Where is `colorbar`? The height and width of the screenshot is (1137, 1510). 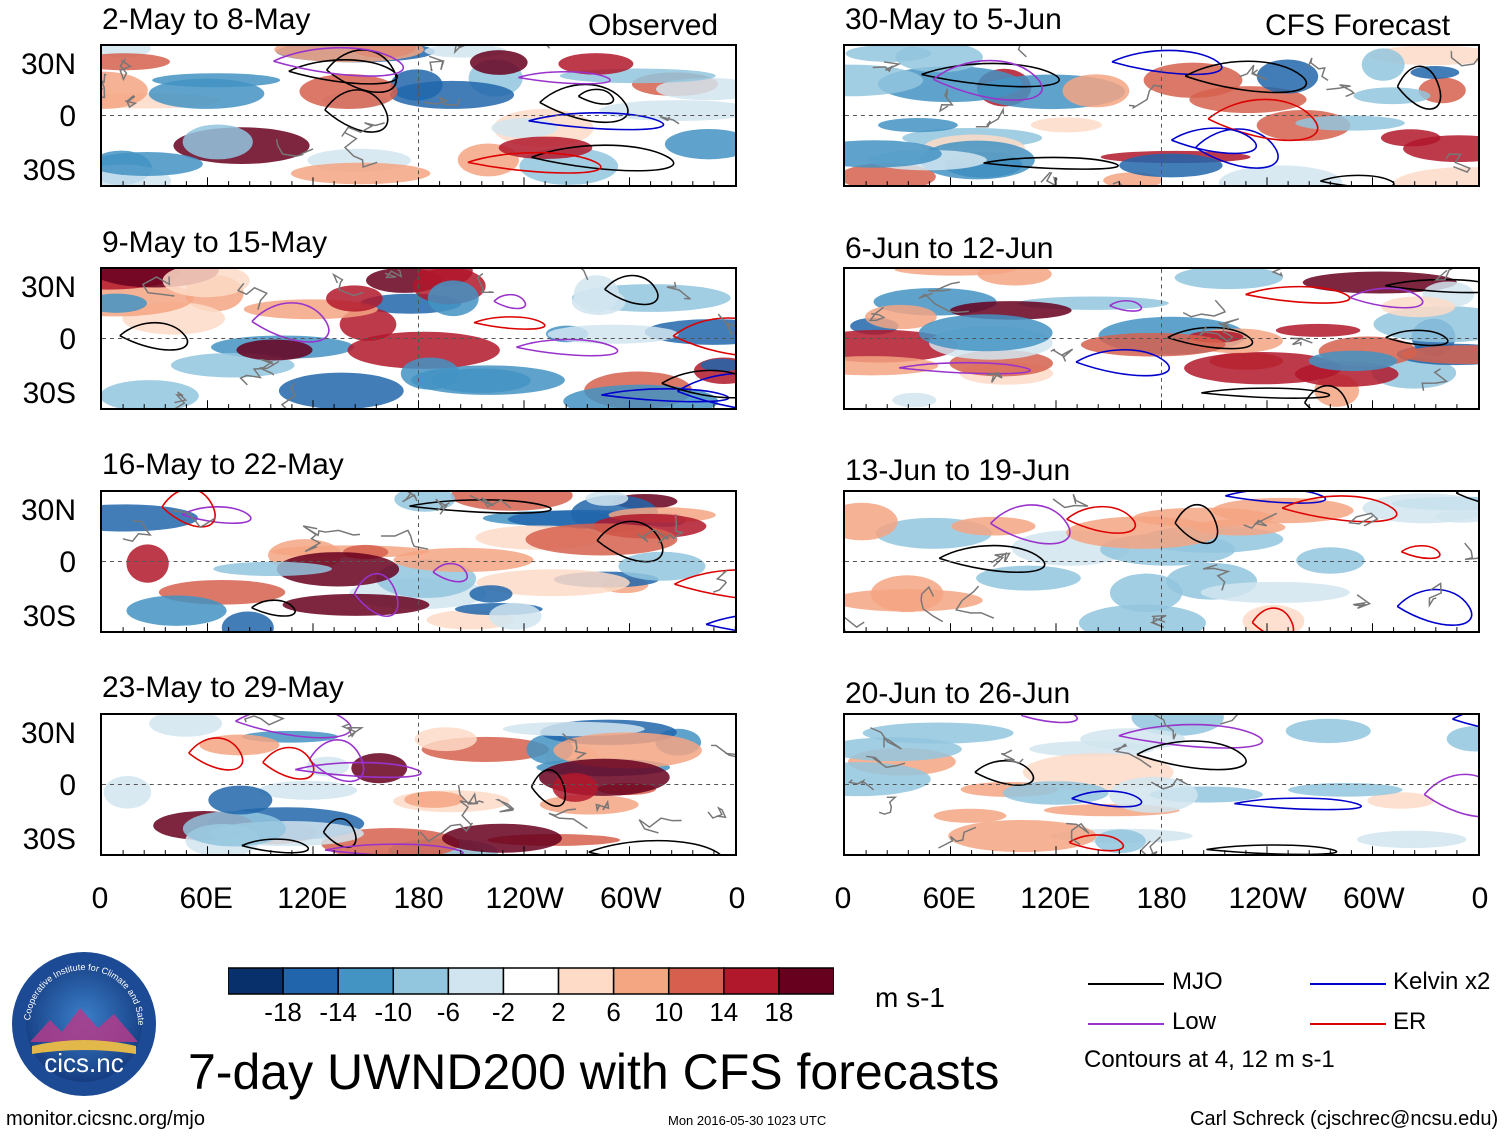
colorbar is located at coordinates (531, 981).